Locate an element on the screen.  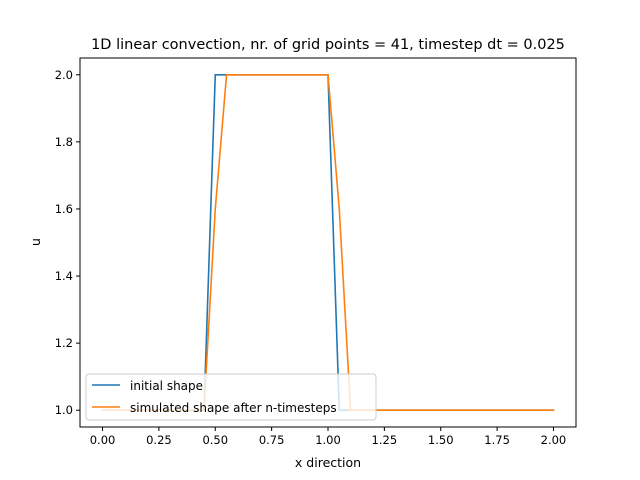
y-tick-label: 1.8 is located at coordinates (64, 142).